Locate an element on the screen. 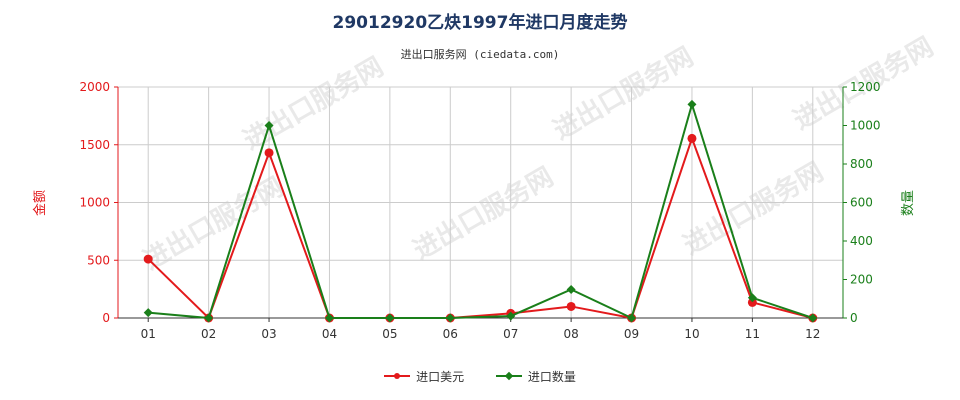 The image size is (960, 400). y-right-tick-label: 1000 is located at coordinates (865, 126).